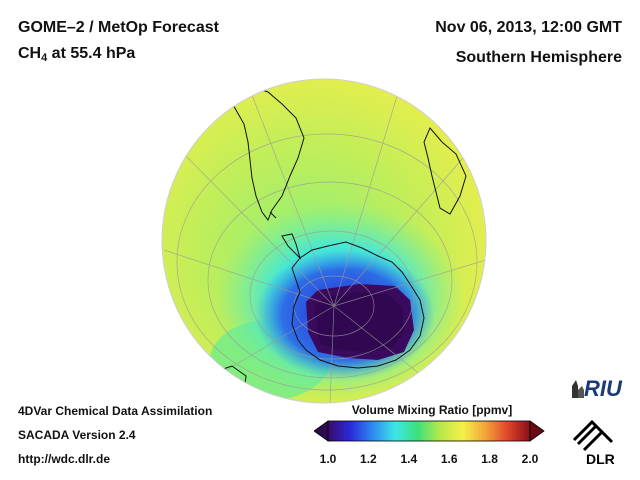  What do you see at coordinates (91, 53) in the screenshot?
I see `pressure-level: at 55.4 hPa` at bounding box center [91, 53].